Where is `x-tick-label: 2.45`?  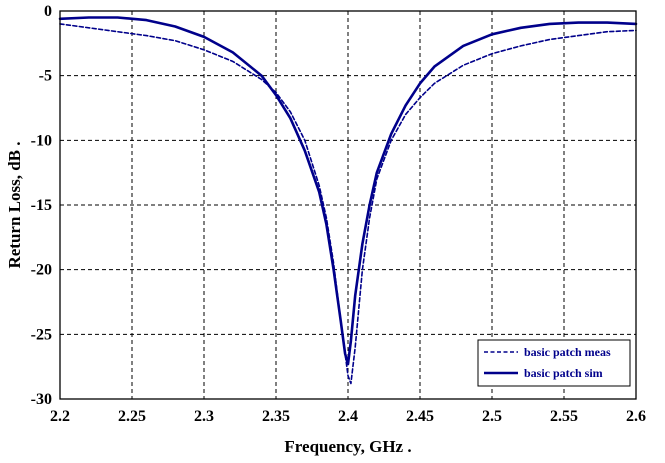
x-tick-label: 2.45 is located at coordinates (420, 416).